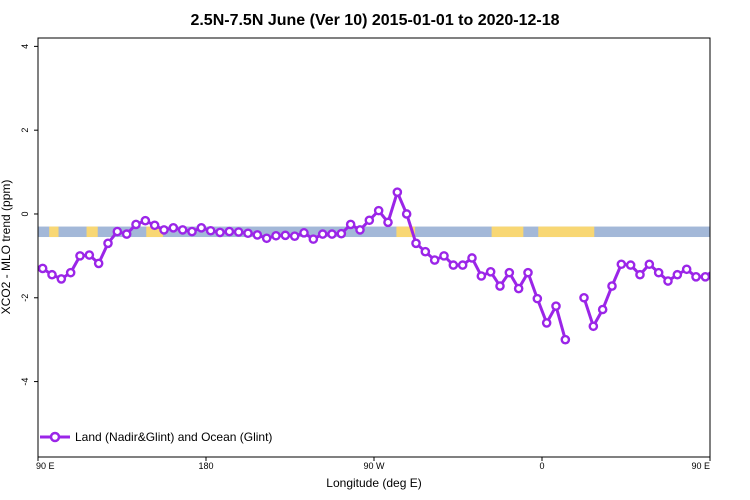 Image resolution: width=750 pixels, height=500 pixels. Describe the element at coordinates (25, 298) in the screenshot. I see `y-tick-label: -2` at that location.